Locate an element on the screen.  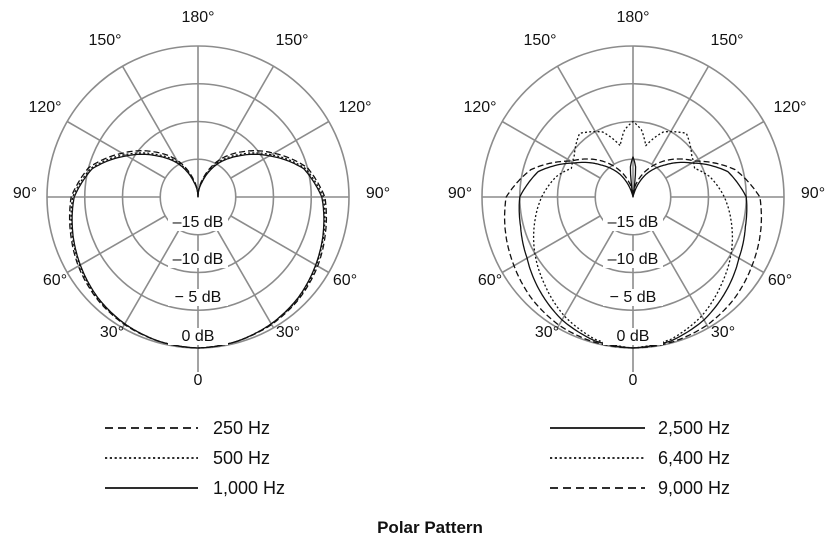
series-curve-1000hz is located at coordinates (198, 251).